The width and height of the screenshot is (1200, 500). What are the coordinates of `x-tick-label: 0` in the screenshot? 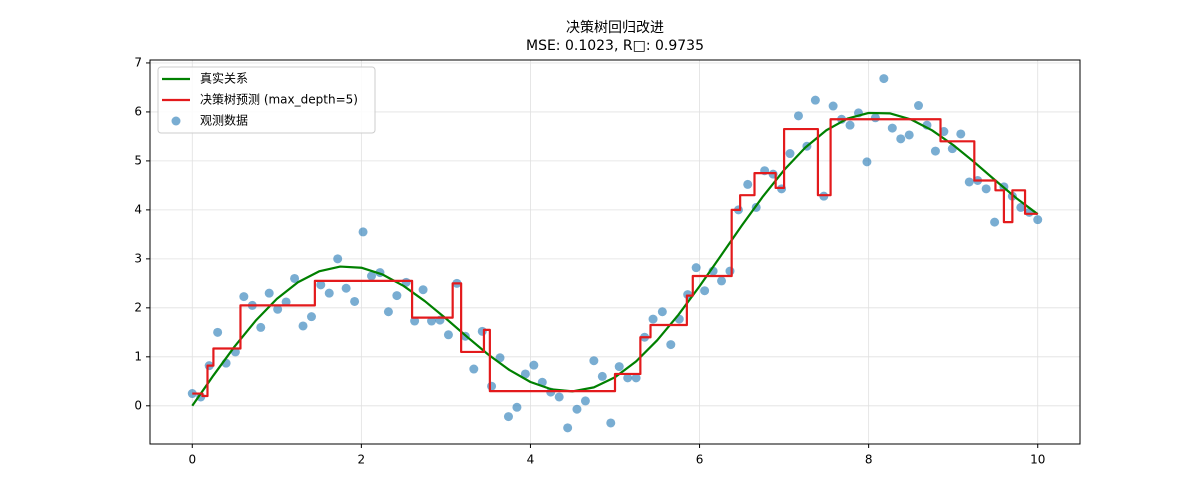 It's located at (192, 460).